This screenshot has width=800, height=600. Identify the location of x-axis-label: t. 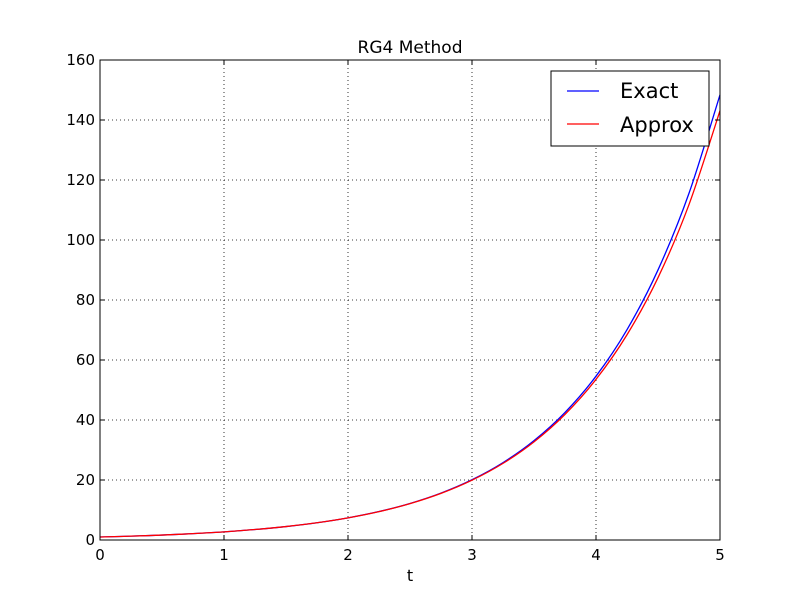
(410, 575).